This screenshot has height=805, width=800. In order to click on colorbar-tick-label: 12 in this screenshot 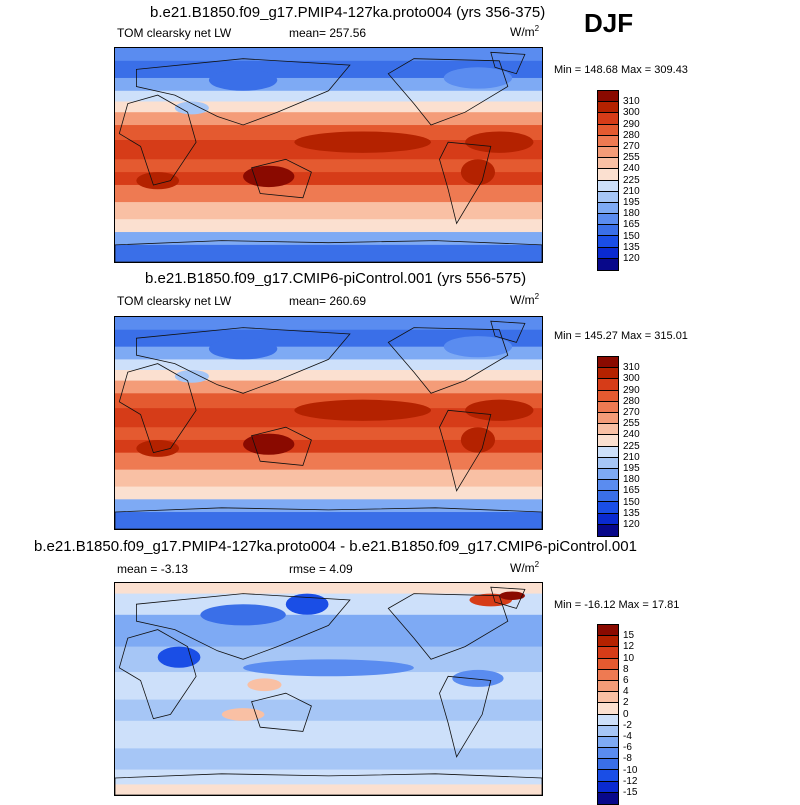, I will do `click(629, 647)`.